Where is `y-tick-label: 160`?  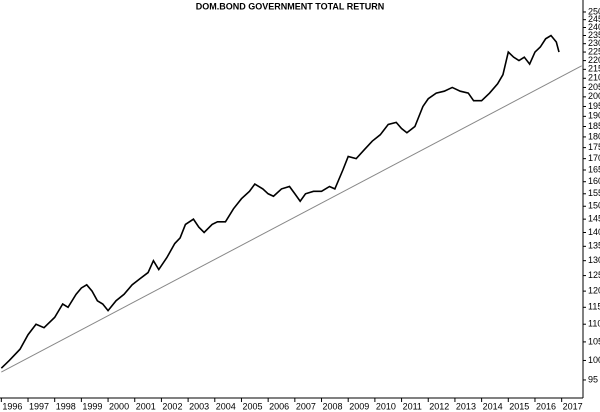
y-tick-label: 160 is located at coordinates (594, 181).